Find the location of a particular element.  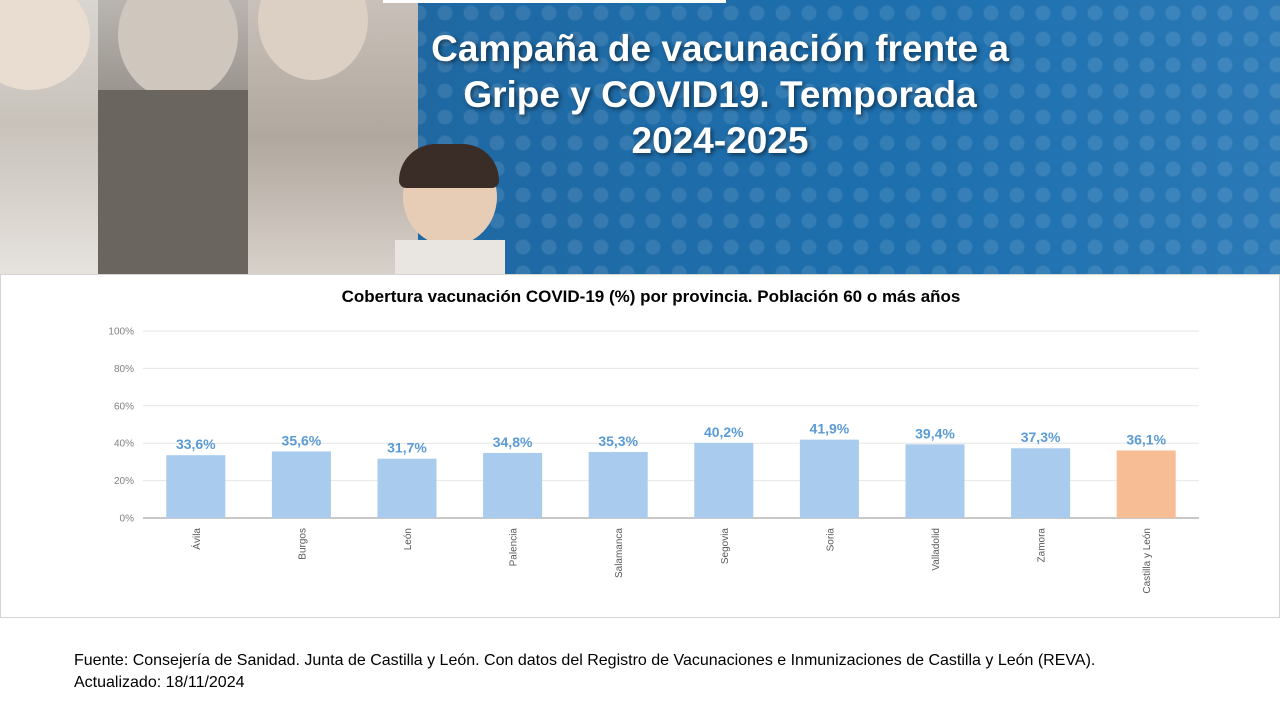

data-label: 33,6% is located at coordinates (196, 444).